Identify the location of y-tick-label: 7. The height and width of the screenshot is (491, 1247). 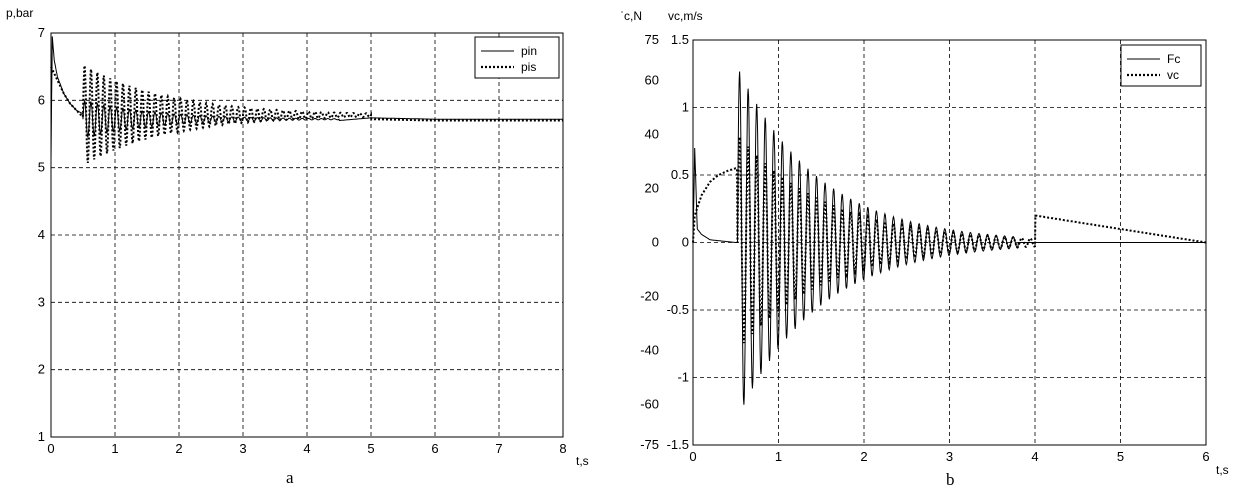
(41, 32).